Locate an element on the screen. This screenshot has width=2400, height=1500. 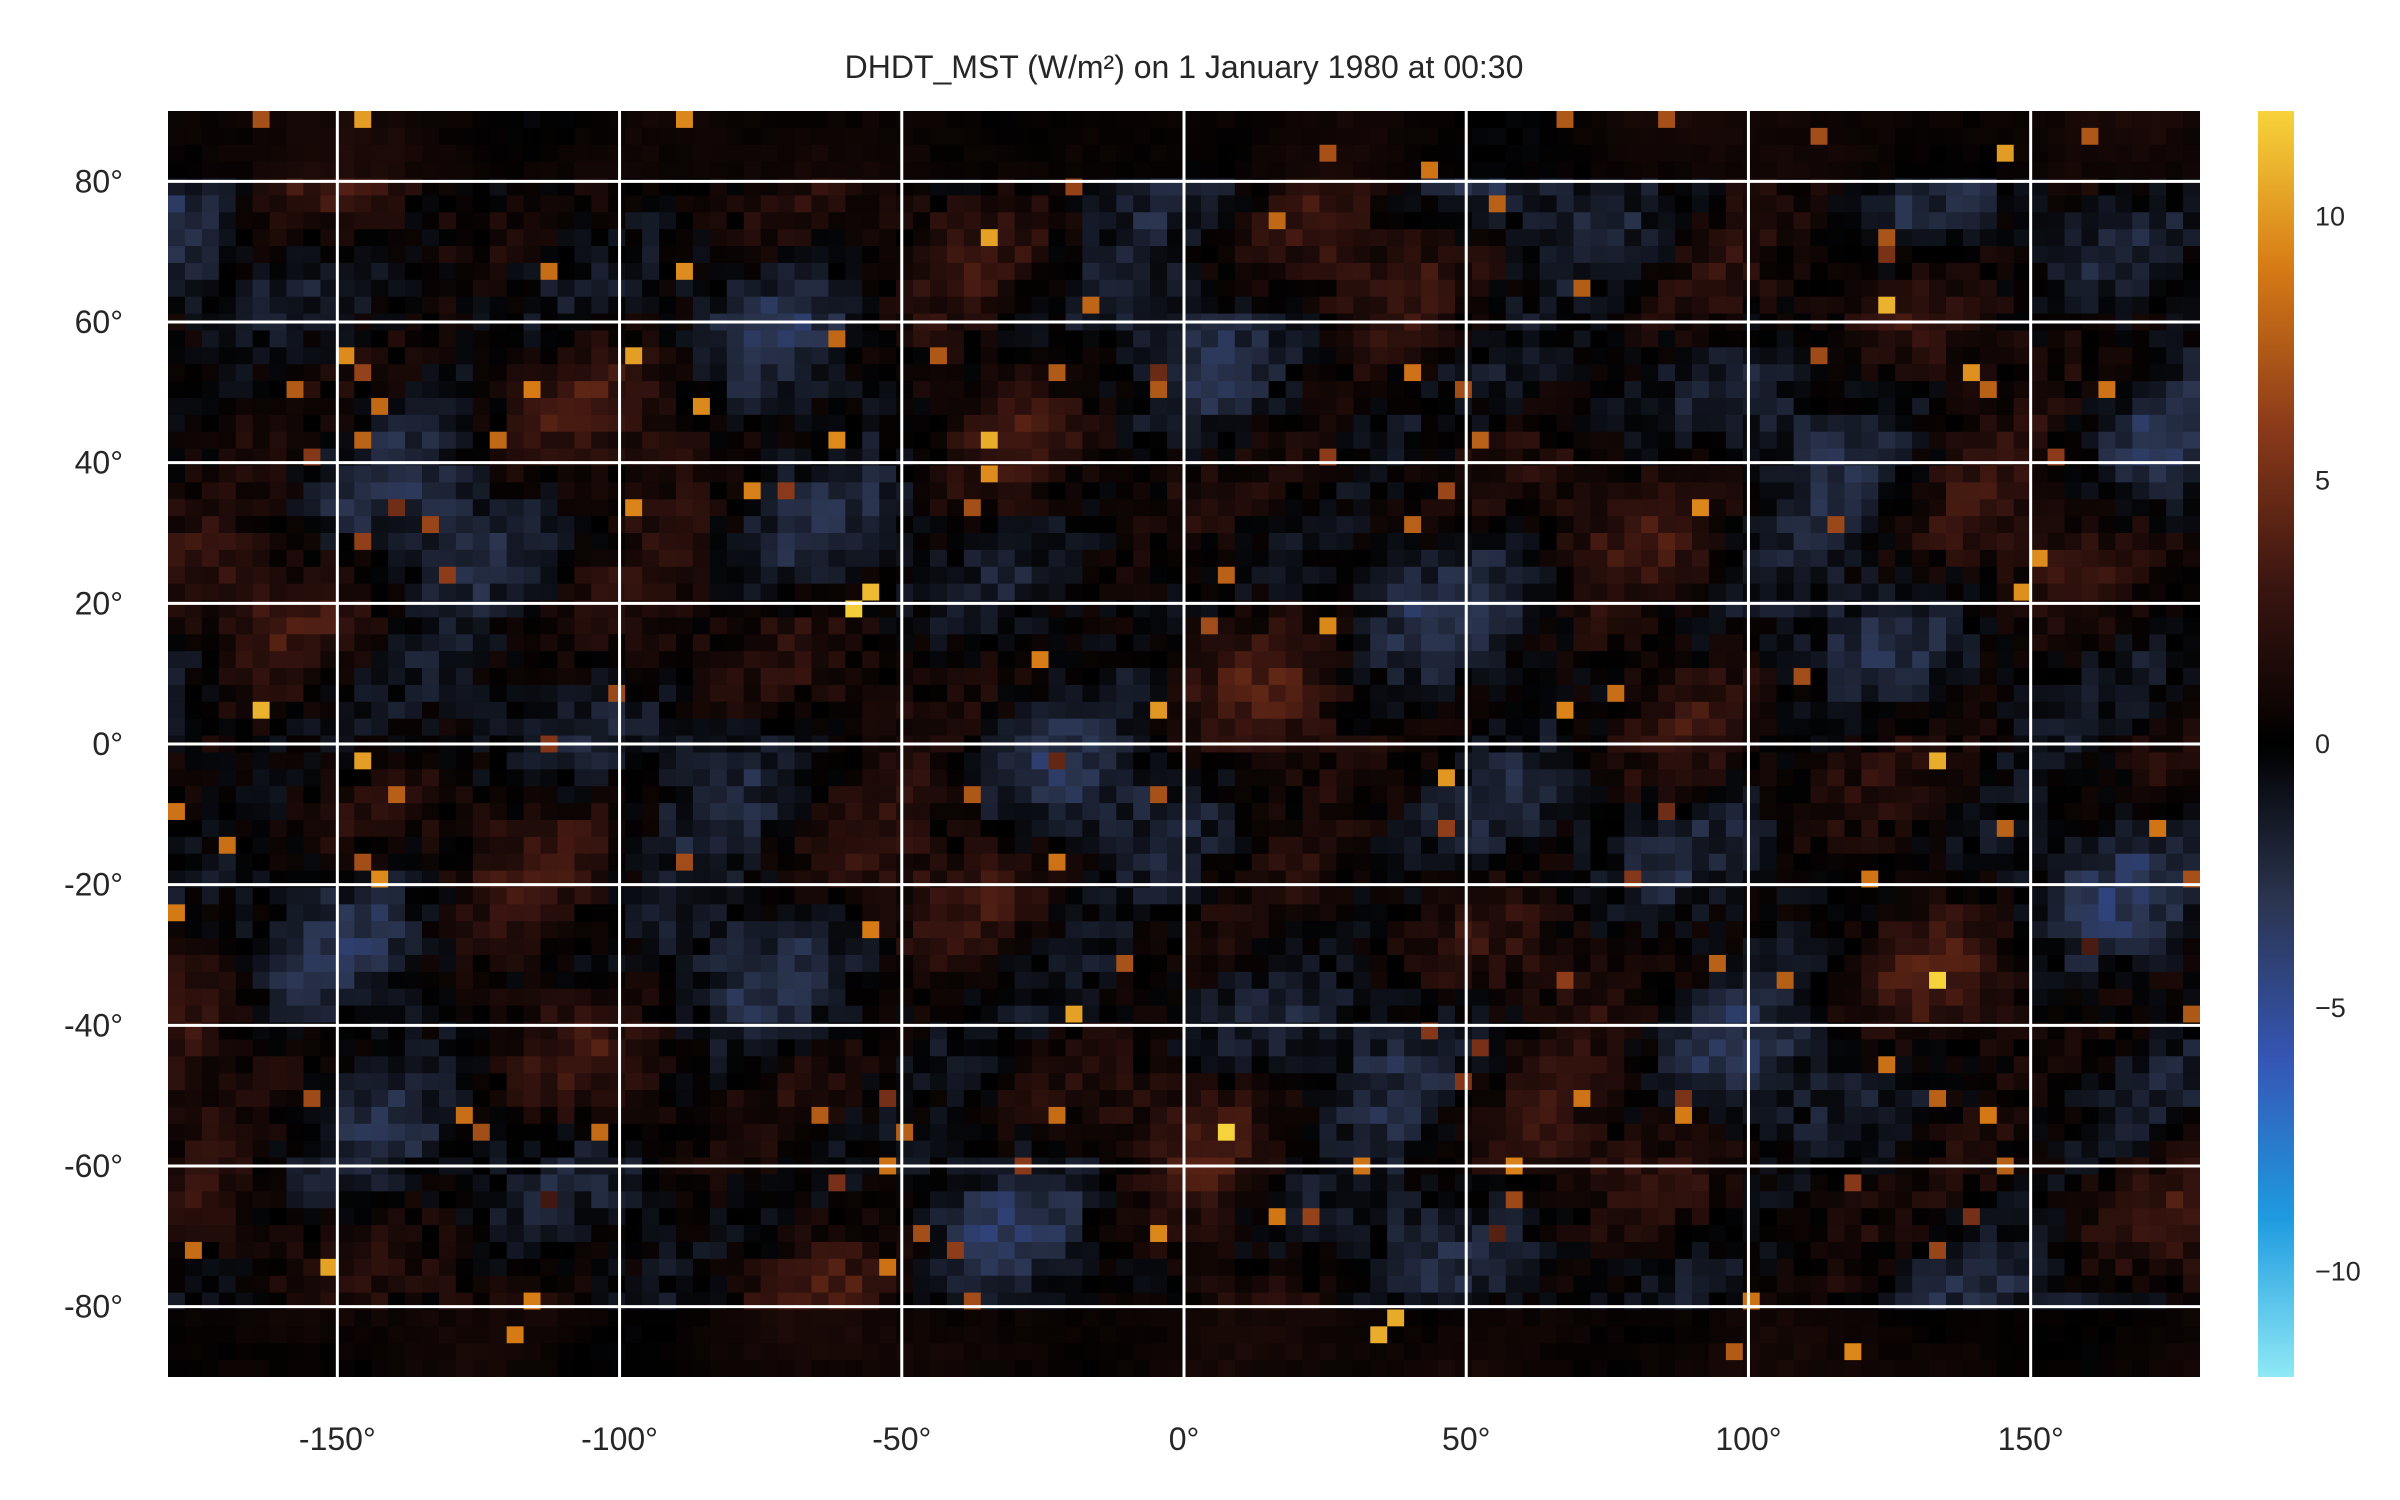
colorbar-tick-label: −5 is located at coordinates (2330, 1008).